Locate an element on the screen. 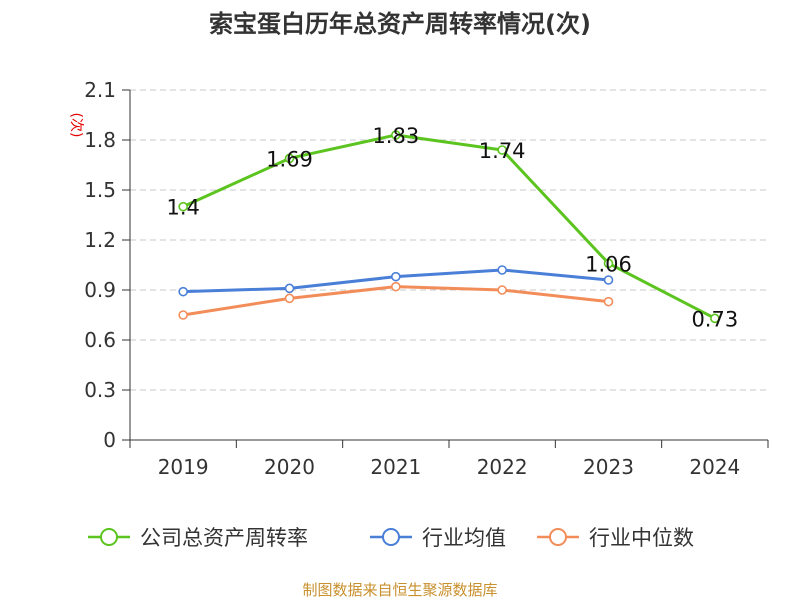 This screenshot has width=800, height=600. x-tick-label: 2021 is located at coordinates (395, 467).